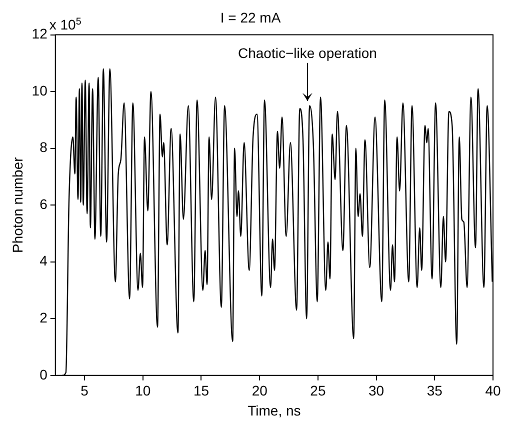 The width and height of the screenshot is (513, 428). I want to click on x-axis-title: Time, ns, so click(274, 410).